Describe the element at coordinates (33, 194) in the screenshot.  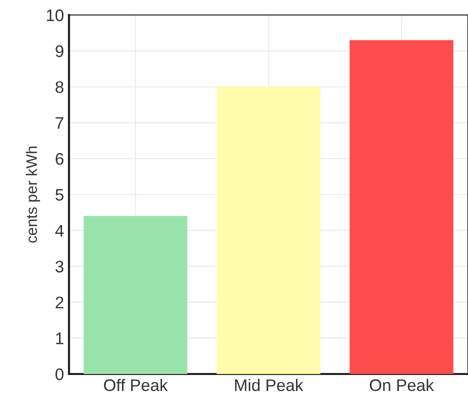
I see `y-axis-title: cents per kWh` at that location.